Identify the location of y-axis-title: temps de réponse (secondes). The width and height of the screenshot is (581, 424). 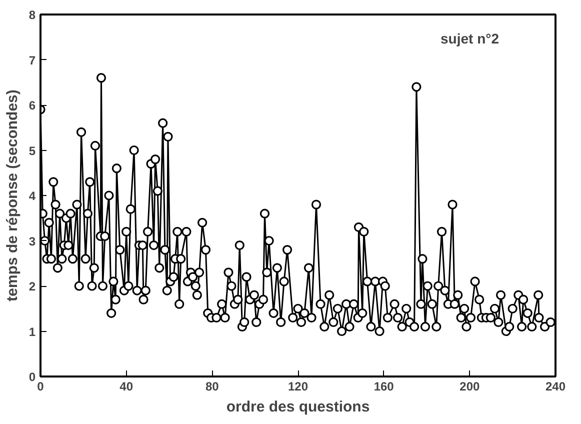
(12, 196).